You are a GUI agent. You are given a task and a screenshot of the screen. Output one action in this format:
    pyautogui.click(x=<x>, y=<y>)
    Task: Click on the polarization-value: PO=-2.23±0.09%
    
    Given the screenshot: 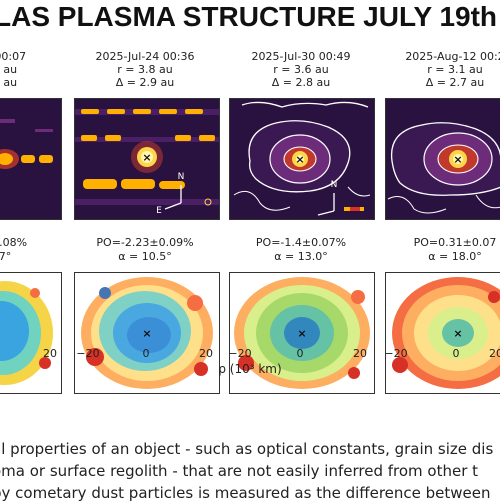 What is the action you would take?
    pyautogui.click(x=145, y=242)
    